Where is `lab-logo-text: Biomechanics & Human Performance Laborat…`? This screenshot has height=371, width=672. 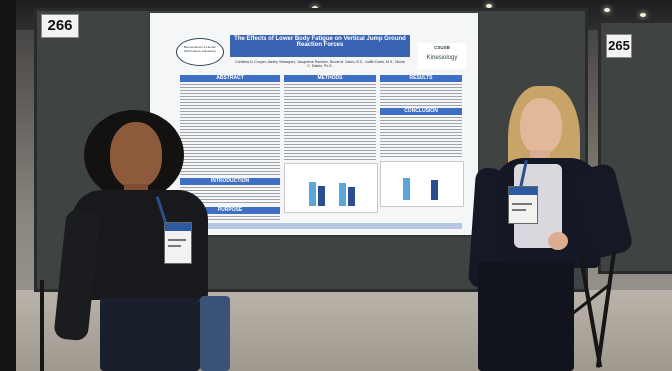 lab-logo-text: Biomechanics & Human Performance Laborat… is located at coordinates (200, 49).